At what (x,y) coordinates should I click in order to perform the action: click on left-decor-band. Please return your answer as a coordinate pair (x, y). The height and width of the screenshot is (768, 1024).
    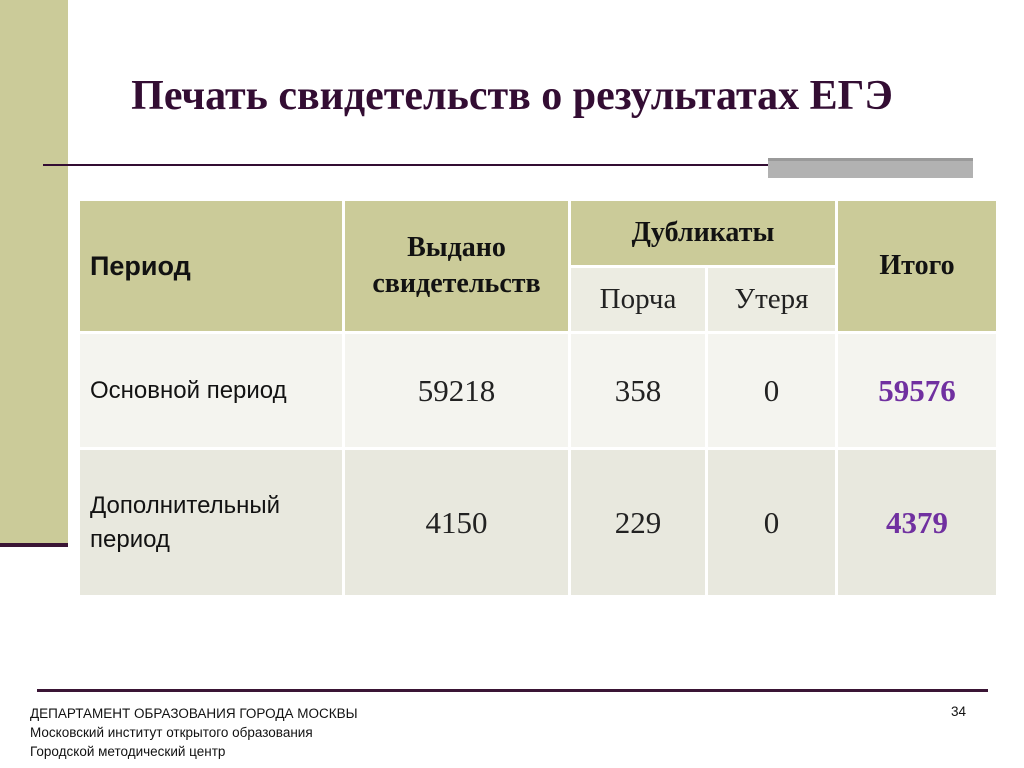
    Looking at the image, I should click on (34, 273).